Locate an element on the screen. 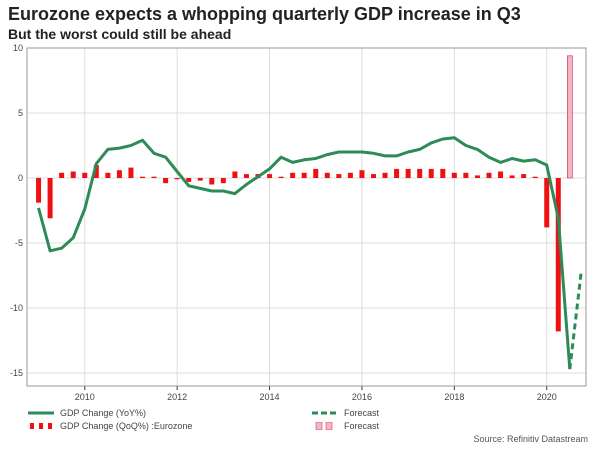  y-tick-label: 10 is located at coordinates (18, 48).